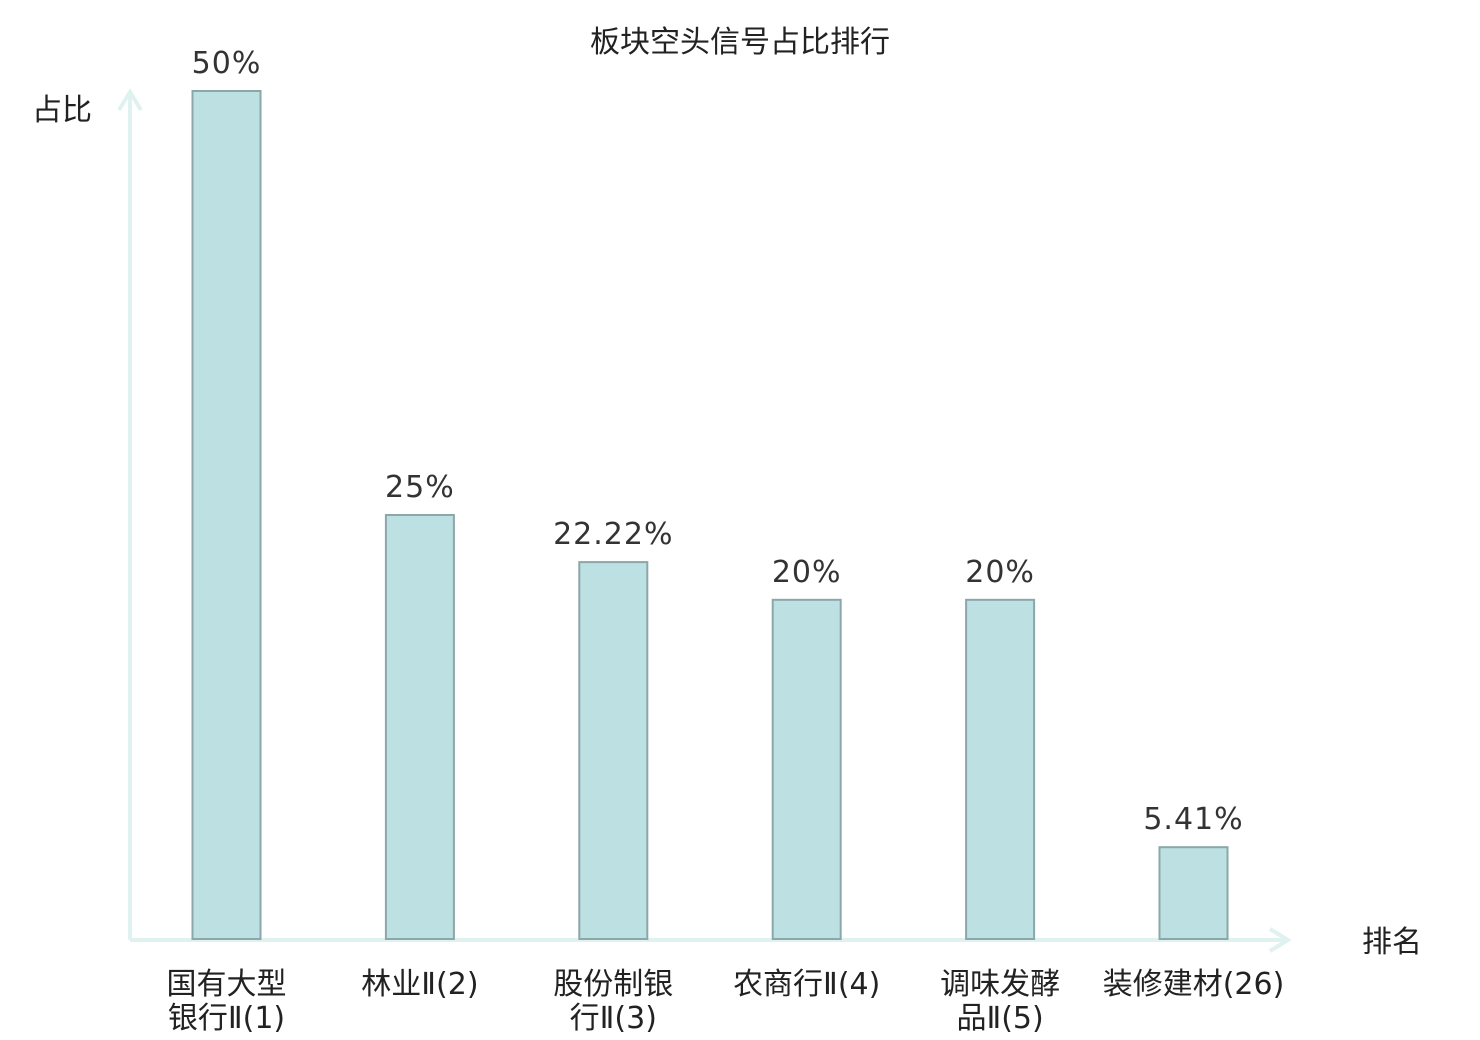 The height and width of the screenshot is (1040, 1480). I want to click on value-label-5: 20%, so click(1000, 572).